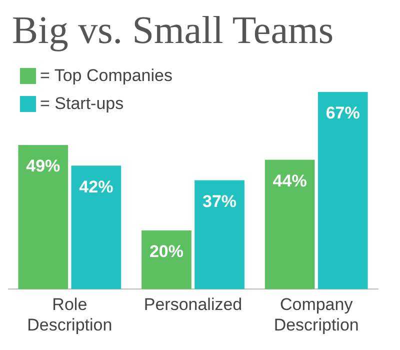  What do you see at coordinates (43, 166) in the screenshot?
I see `data-label: 49%` at bounding box center [43, 166].